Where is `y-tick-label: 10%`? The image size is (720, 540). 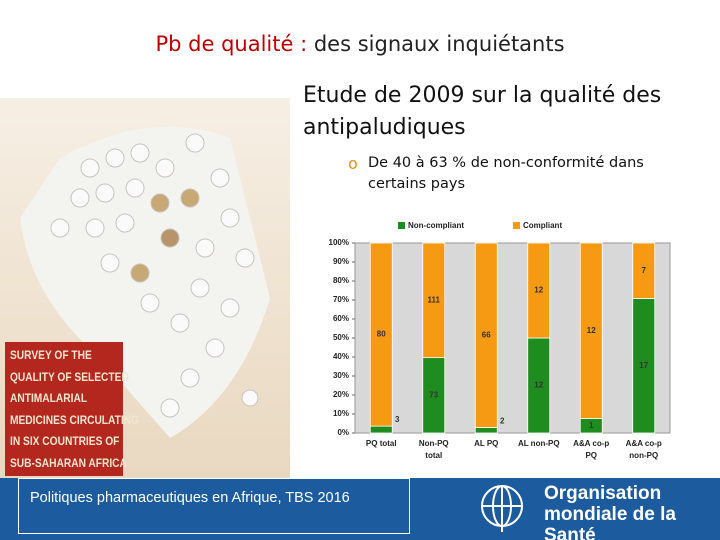 y-tick-label: 10% is located at coordinates (341, 413).